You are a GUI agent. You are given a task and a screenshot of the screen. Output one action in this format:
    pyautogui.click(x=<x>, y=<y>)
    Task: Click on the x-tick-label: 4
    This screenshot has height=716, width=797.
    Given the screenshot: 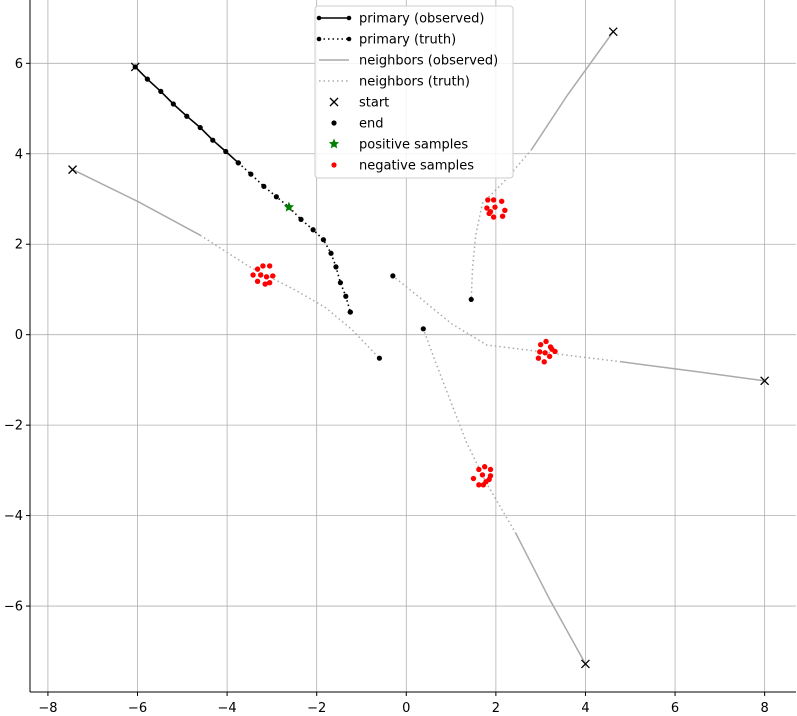 What is the action you would take?
    pyautogui.click(x=585, y=708)
    